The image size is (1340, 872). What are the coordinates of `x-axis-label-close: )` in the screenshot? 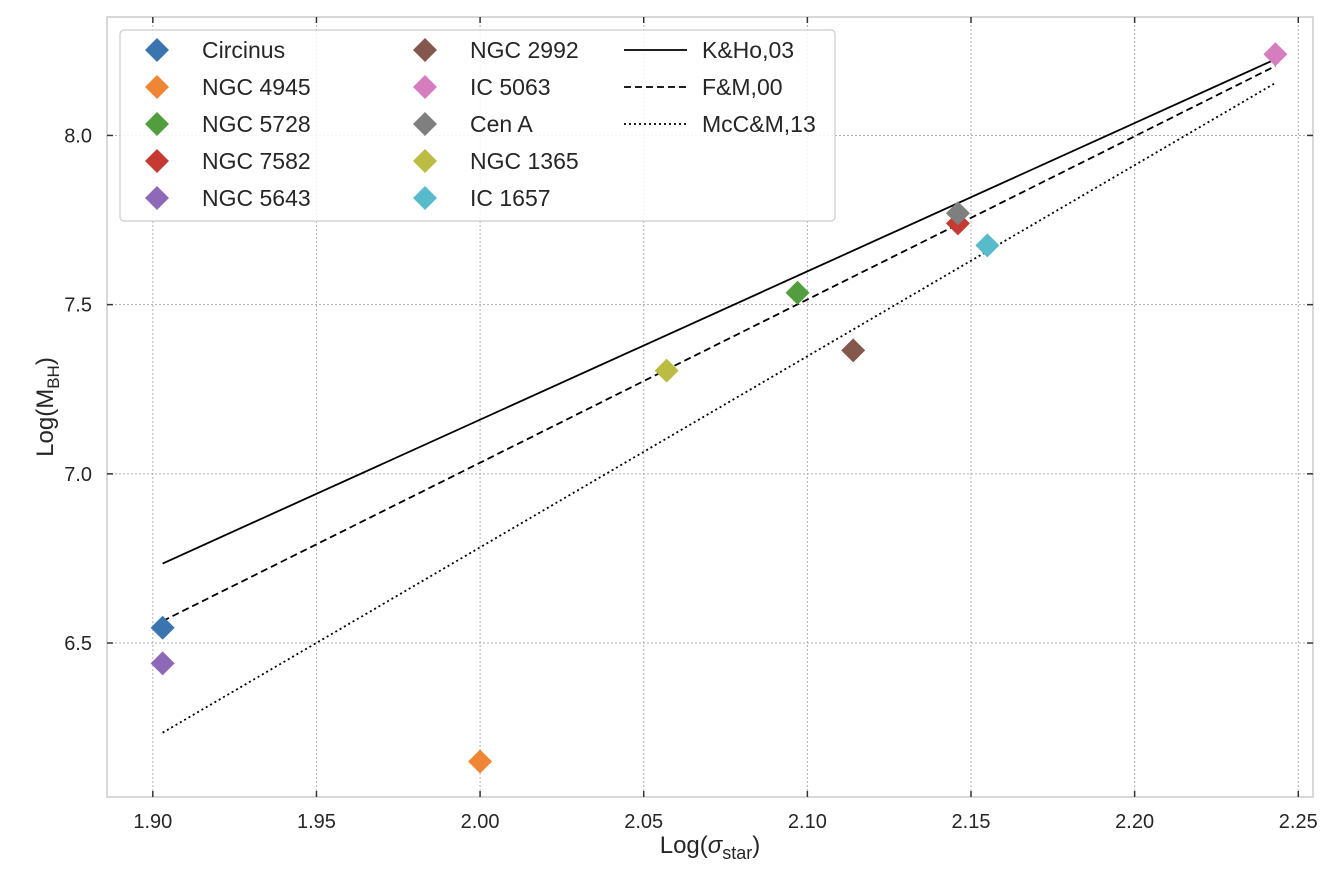 It's located at (756, 845).